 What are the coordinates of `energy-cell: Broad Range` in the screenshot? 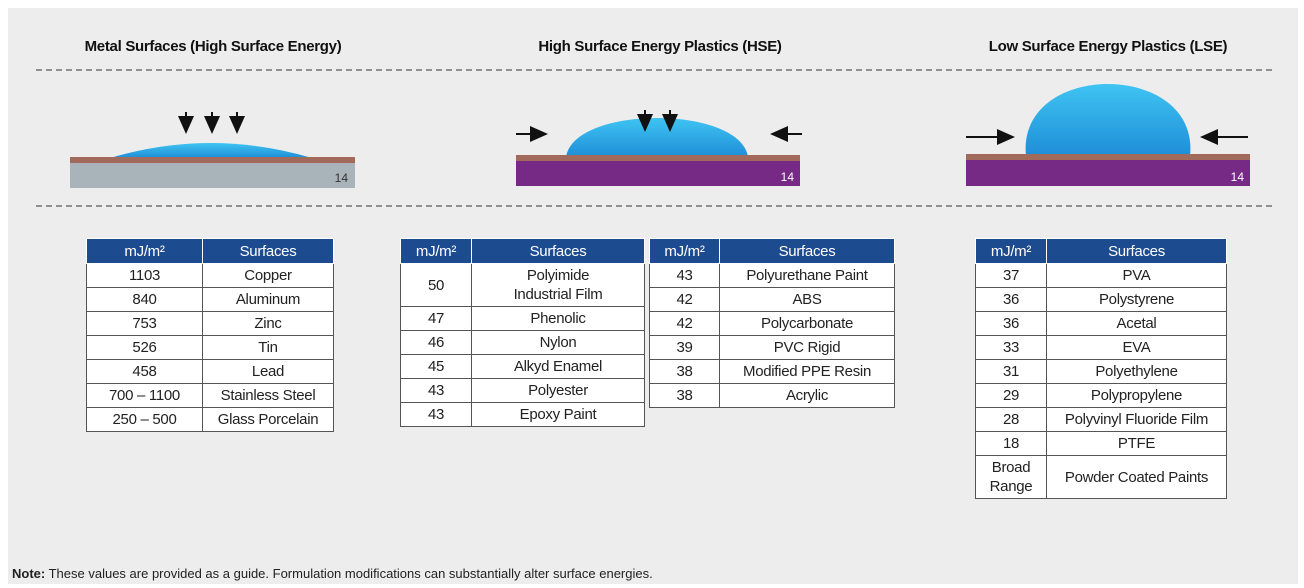 It's located at (1011, 477).